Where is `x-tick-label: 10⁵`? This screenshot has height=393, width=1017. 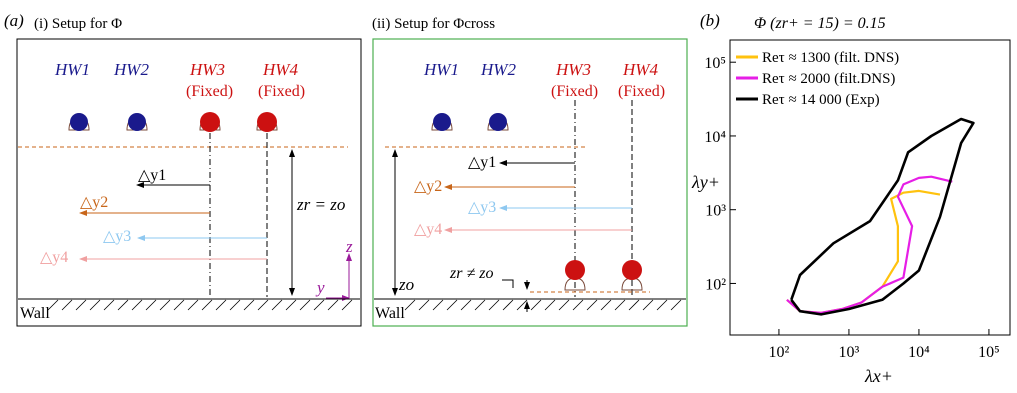 x-tick-label: 10⁵ is located at coordinates (989, 352).